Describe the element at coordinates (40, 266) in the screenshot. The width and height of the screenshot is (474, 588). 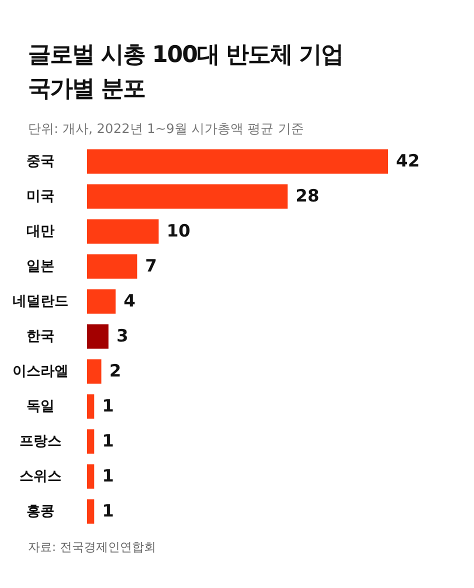
I see `y-tick-label: 일본` at that location.